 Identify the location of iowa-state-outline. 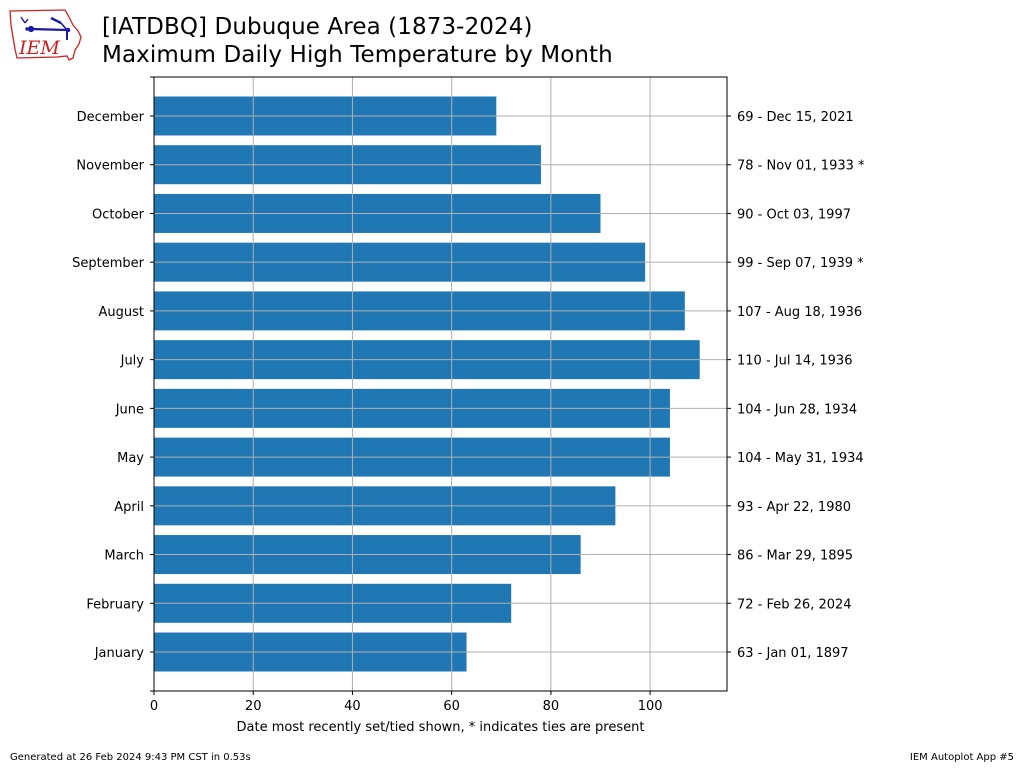
(45, 35).